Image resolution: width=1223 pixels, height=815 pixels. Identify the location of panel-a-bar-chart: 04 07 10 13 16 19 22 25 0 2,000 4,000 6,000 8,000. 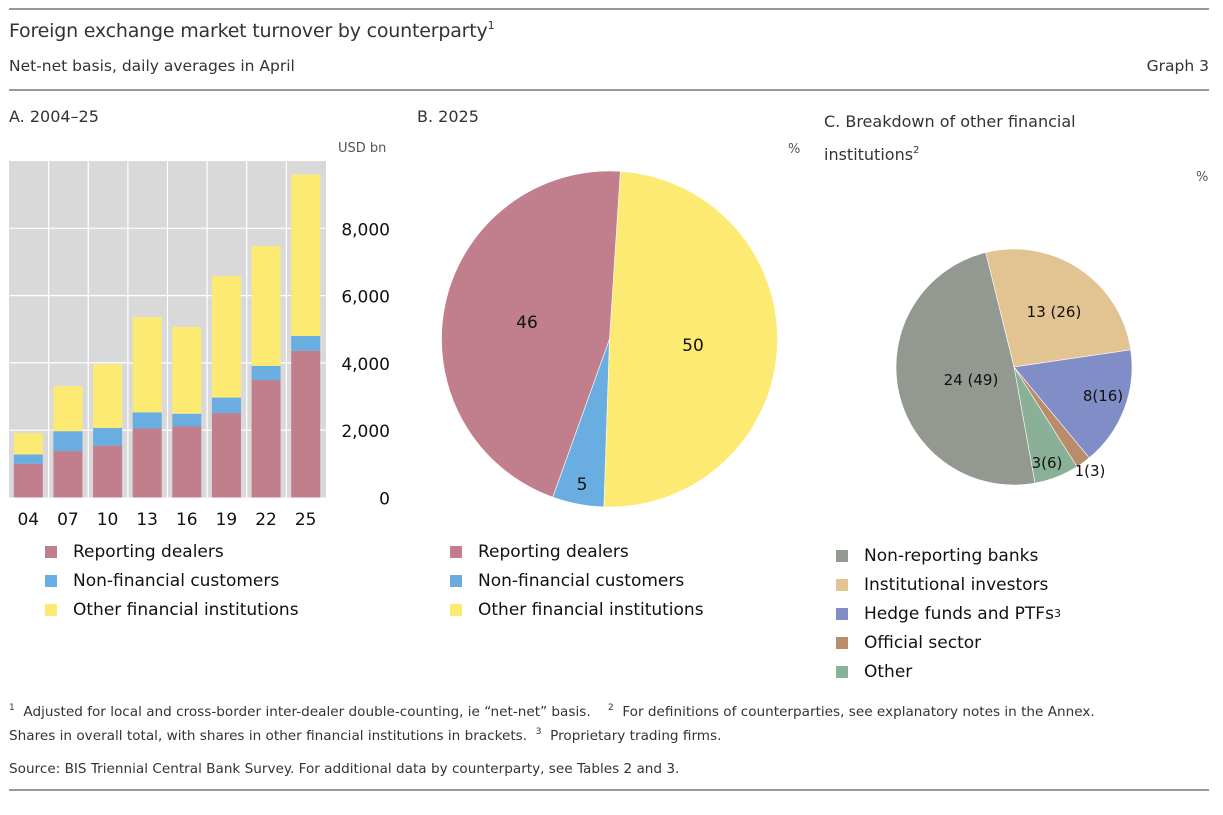
(199, 345).